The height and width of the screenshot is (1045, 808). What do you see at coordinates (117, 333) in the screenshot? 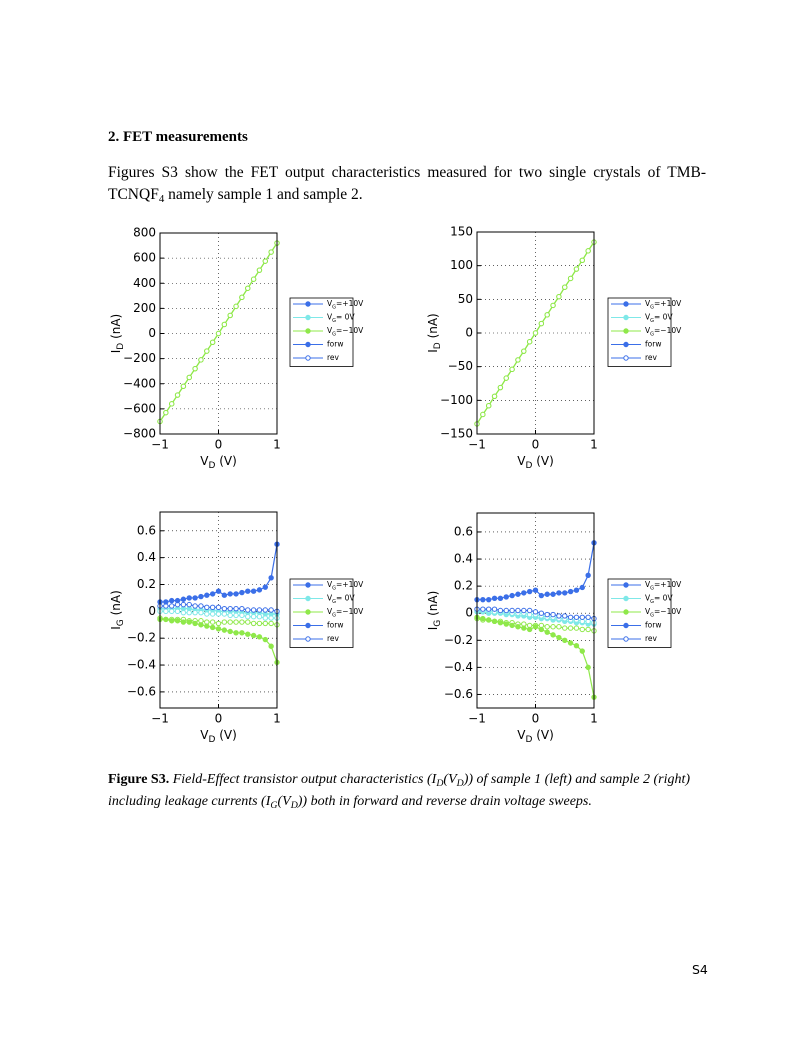
I see `y-axis-label: ID (nA)` at bounding box center [117, 333].